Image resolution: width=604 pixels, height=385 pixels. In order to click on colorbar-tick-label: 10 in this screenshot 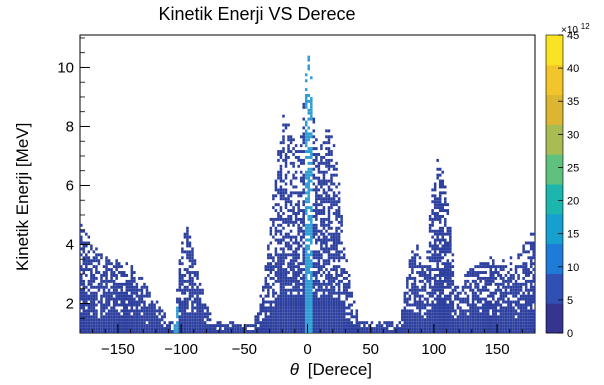, I will do `click(573, 268)`.